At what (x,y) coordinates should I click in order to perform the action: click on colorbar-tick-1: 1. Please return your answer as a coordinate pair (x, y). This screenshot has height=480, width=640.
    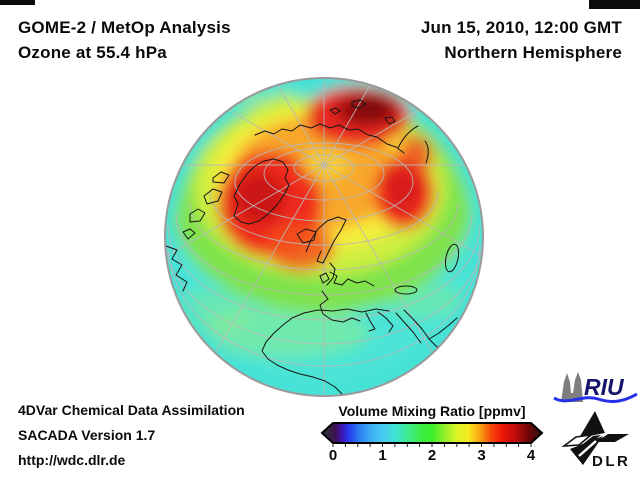
    Looking at the image, I should click on (382, 455).